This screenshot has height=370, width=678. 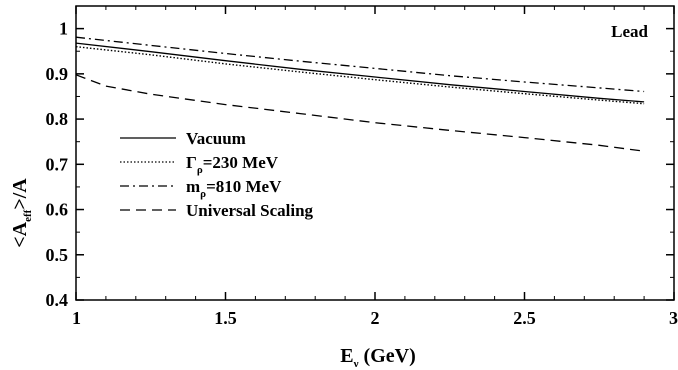 What do you see at coordinates (63, 29) in the screenshot?
I see `y-tick-label: 1` at bounding box center [63, 29].